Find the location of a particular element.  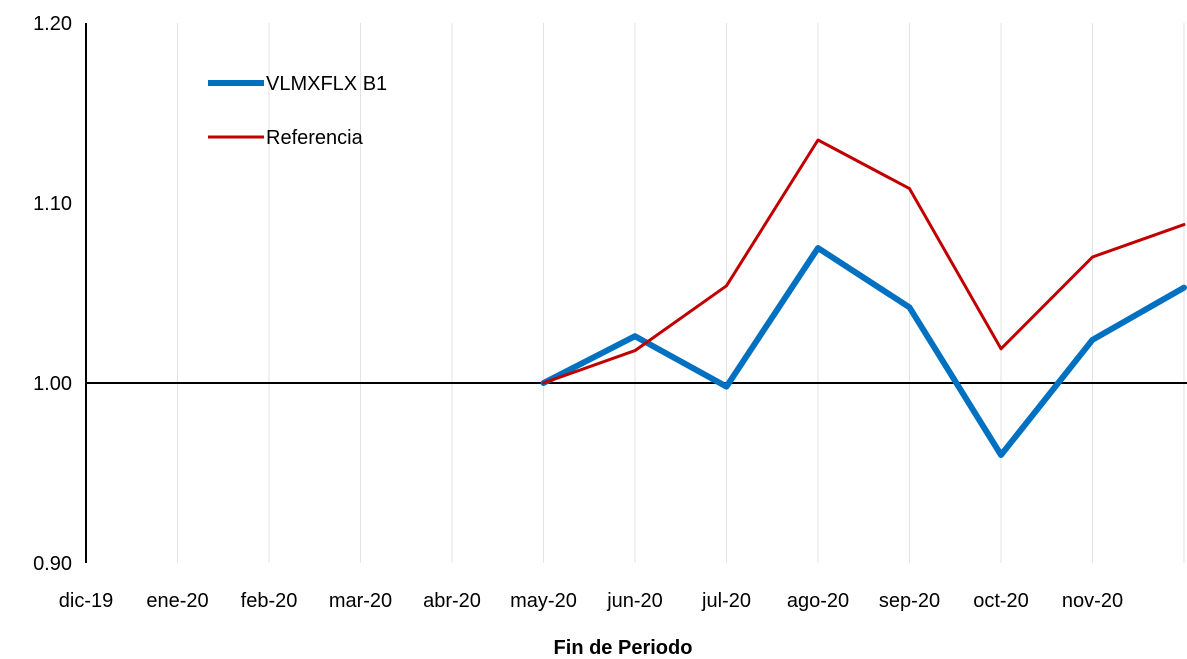

x-tick-label: nov-20 is located at coordinates (1092, 601).